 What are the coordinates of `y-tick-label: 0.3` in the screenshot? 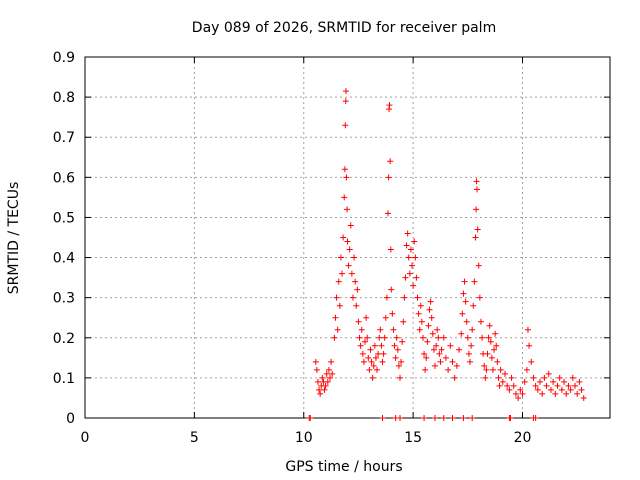 It's located at (64, 299).